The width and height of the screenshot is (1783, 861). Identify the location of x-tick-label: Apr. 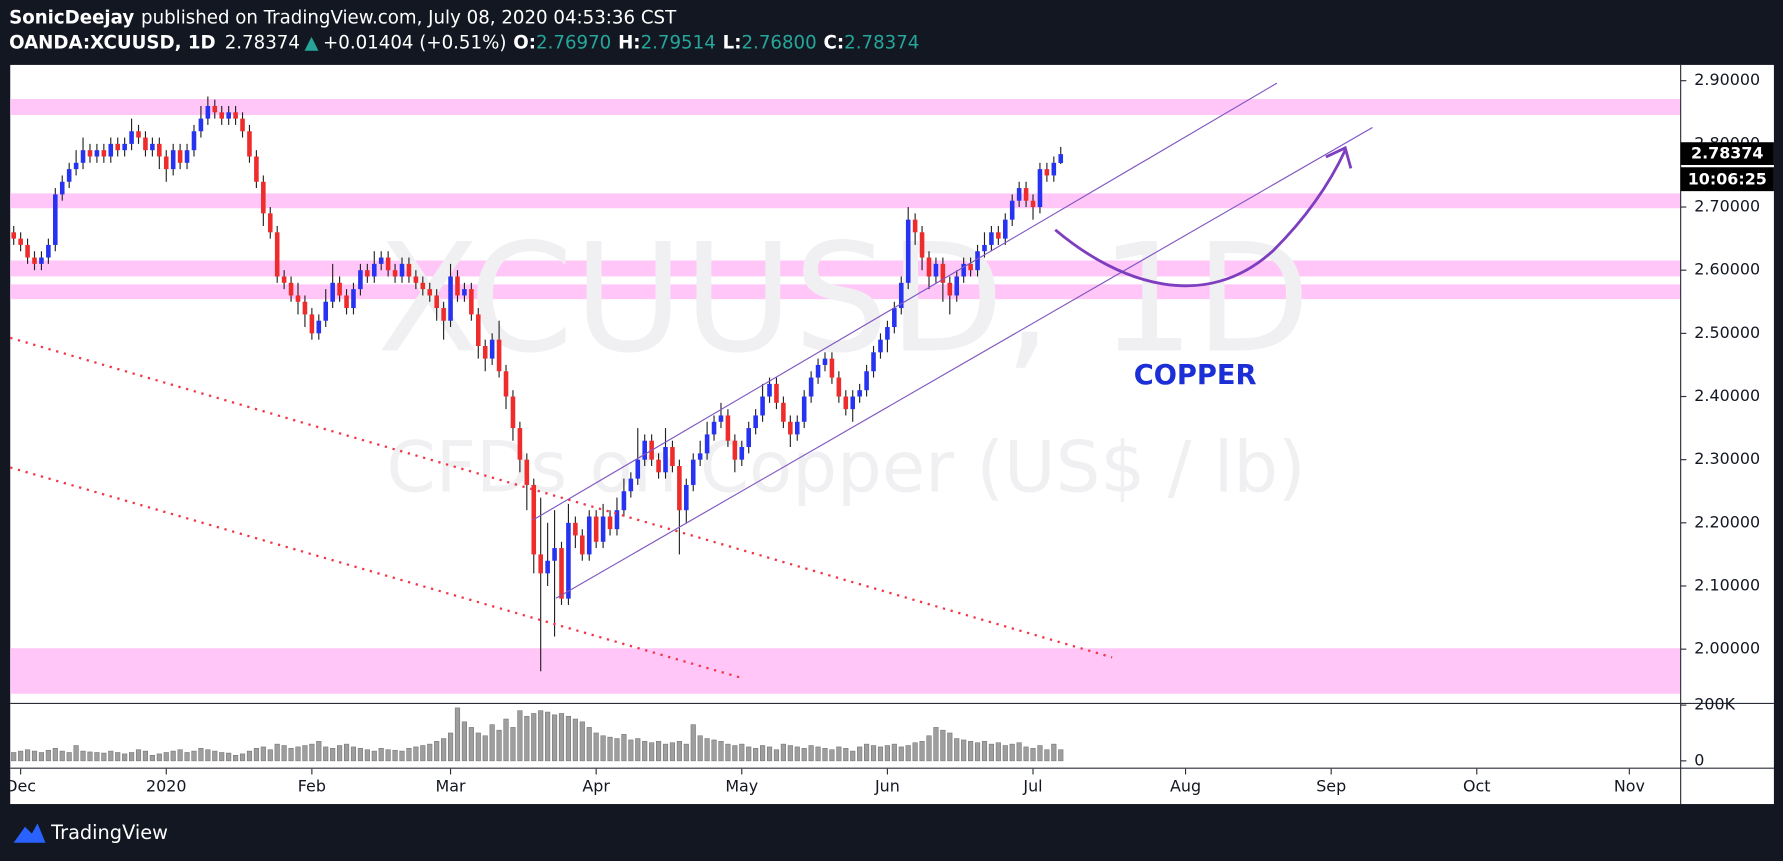
(596, 785).